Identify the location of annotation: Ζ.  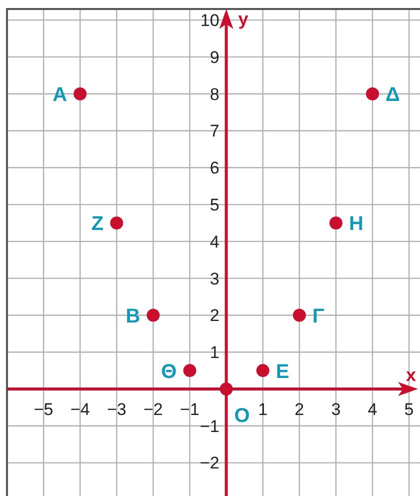
(97, 224).